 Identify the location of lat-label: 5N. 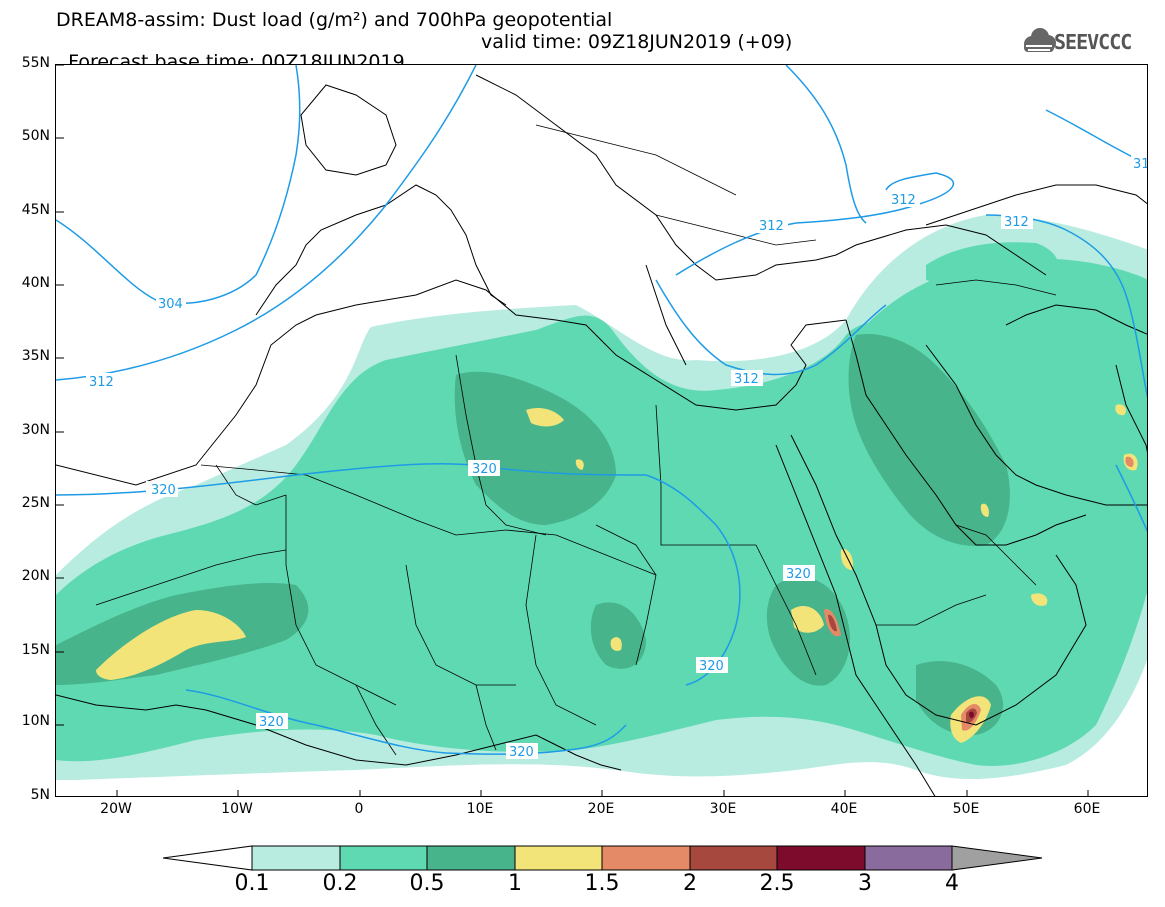
(40, 795).